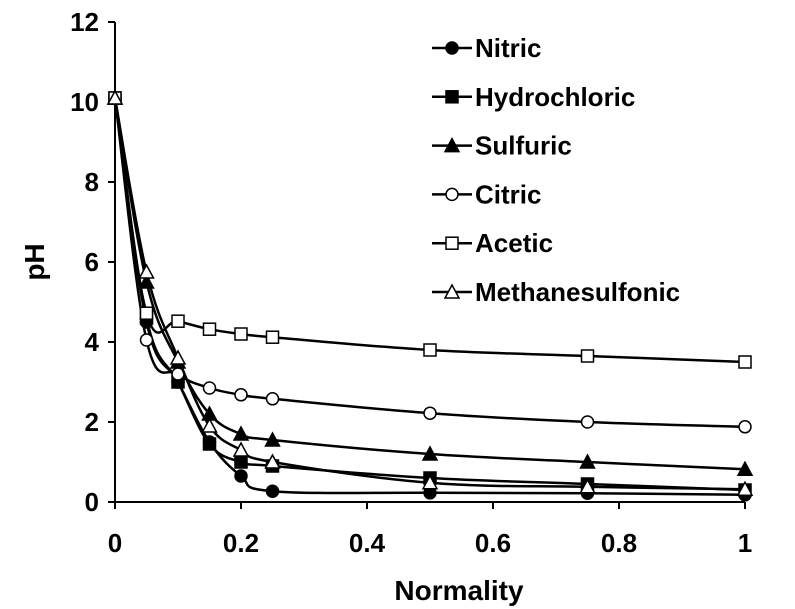  Describe the element at coordinates (745, 543) in the screenshot. I see `x-tick-label: 1` at that location.